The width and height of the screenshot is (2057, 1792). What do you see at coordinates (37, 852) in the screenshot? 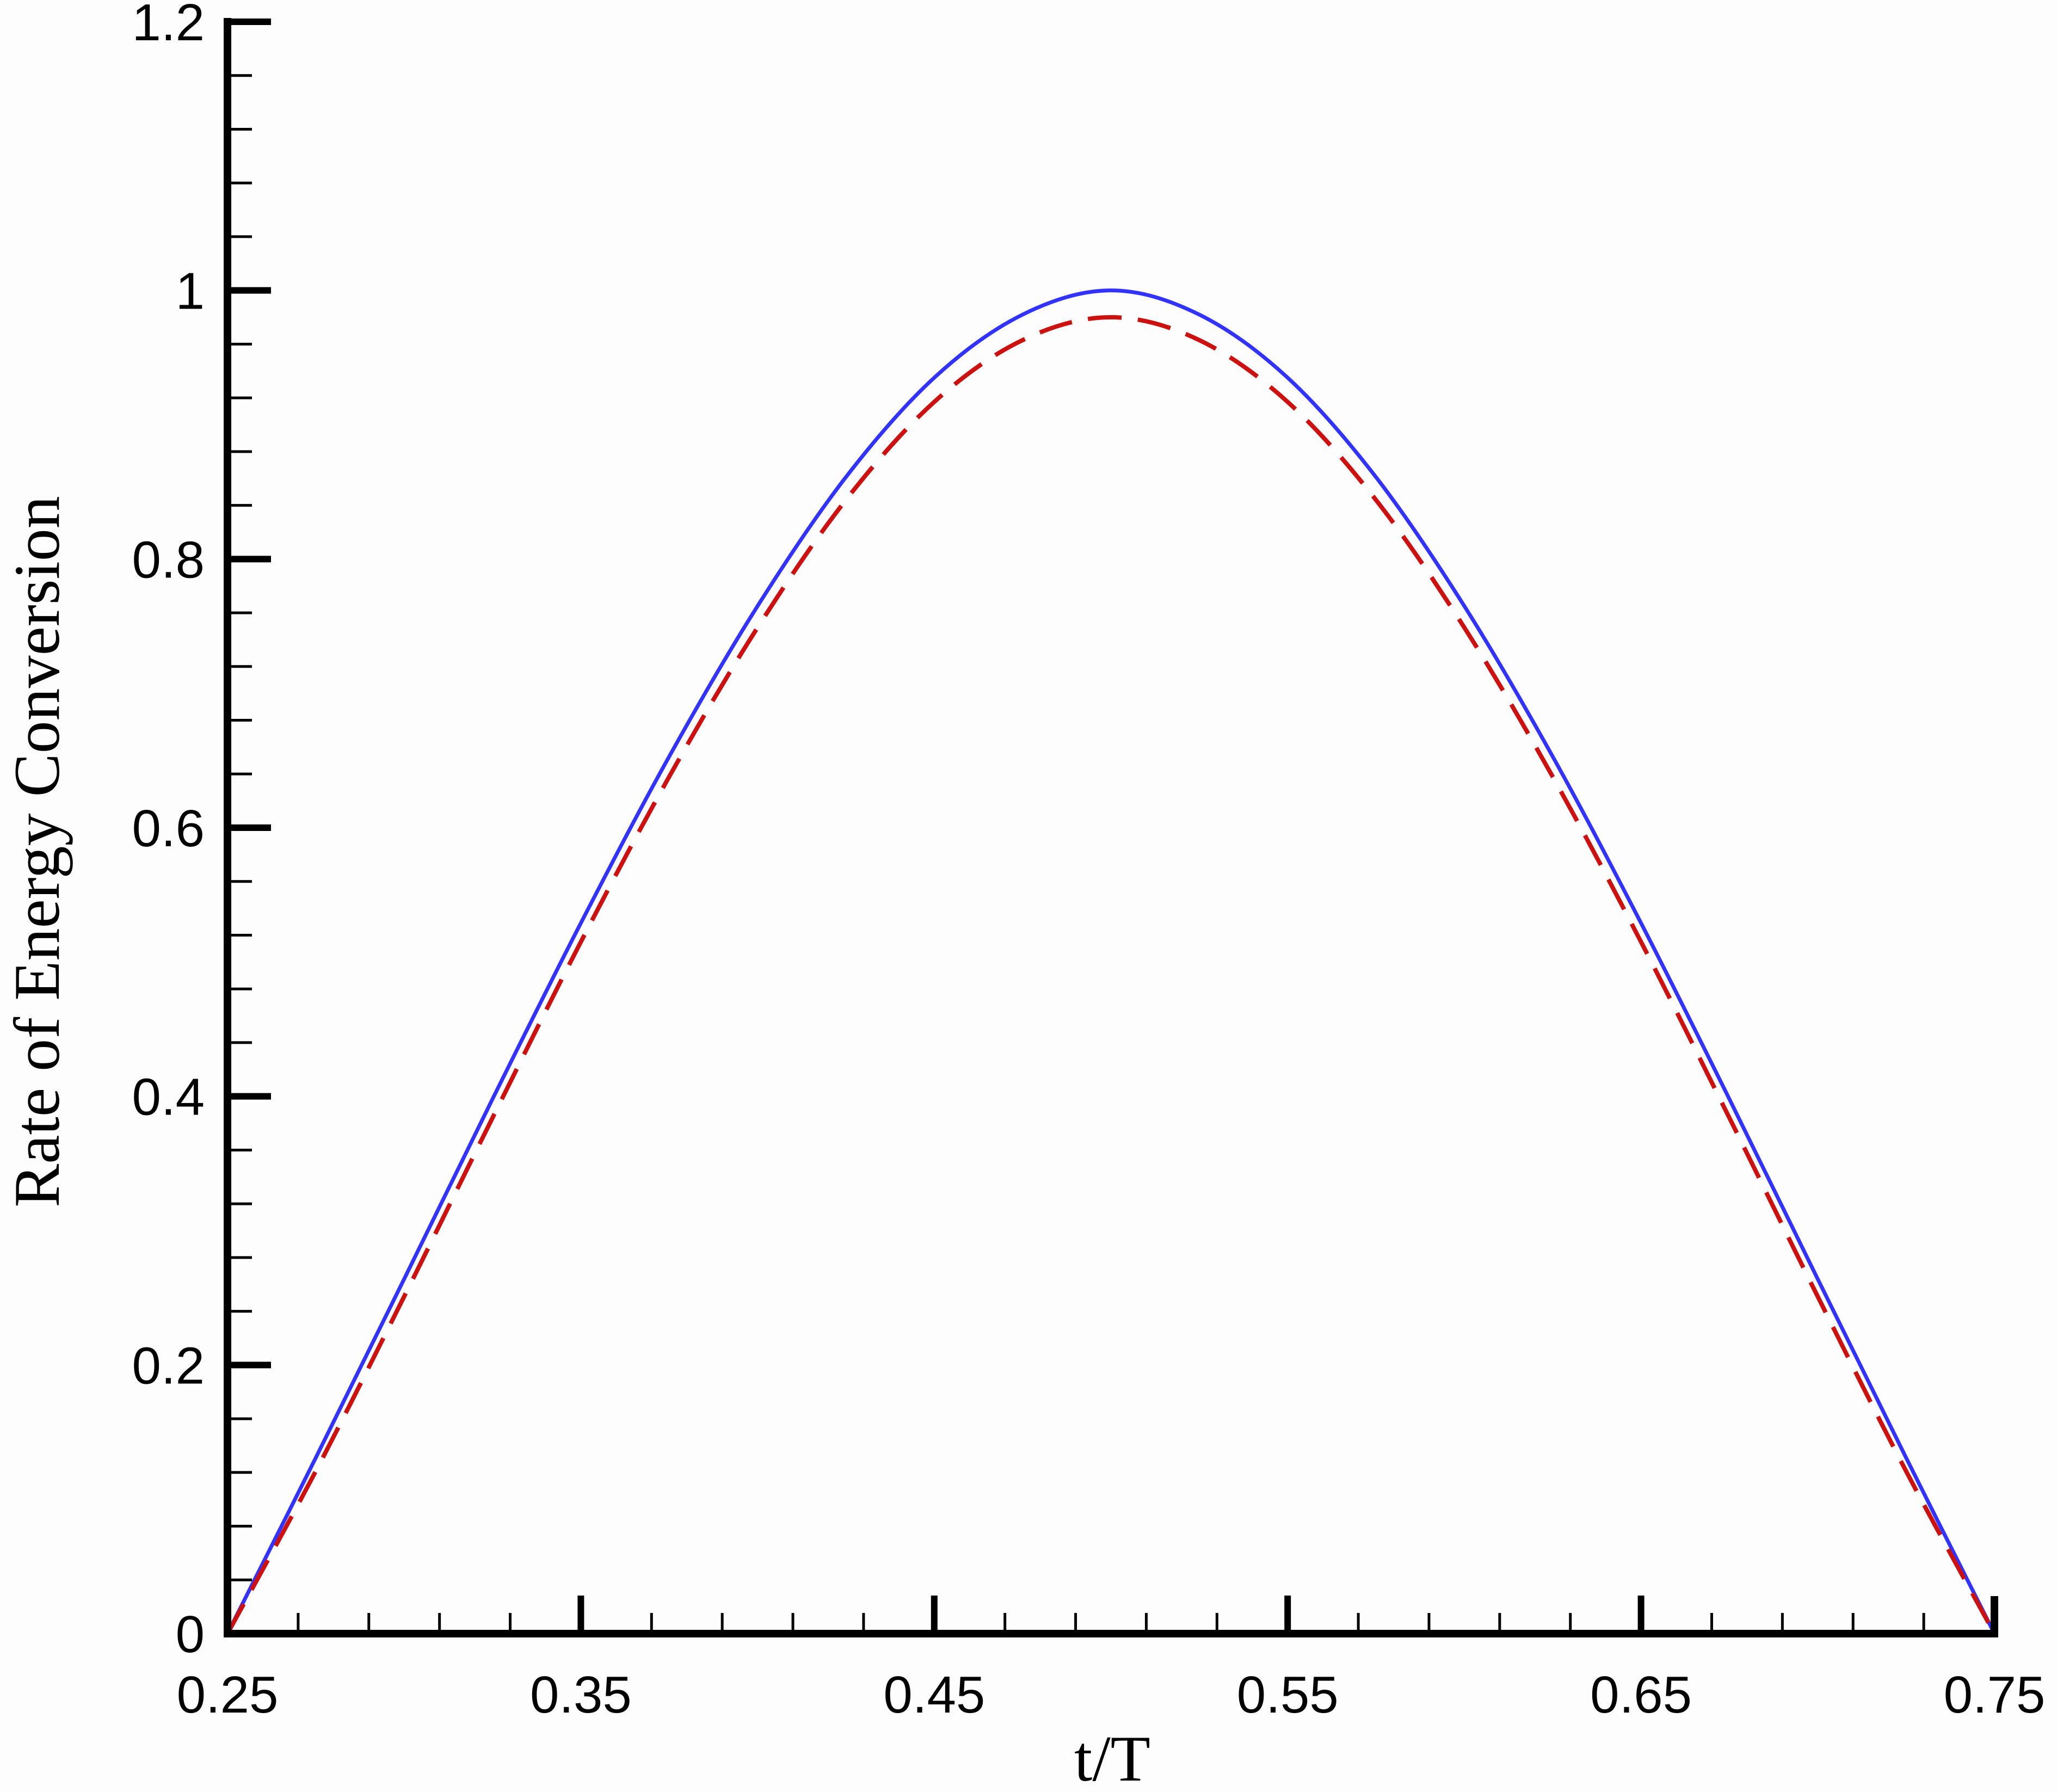
I see `y-axis-title: Rate of Energy Conversion` at bounding box center [37, 852].